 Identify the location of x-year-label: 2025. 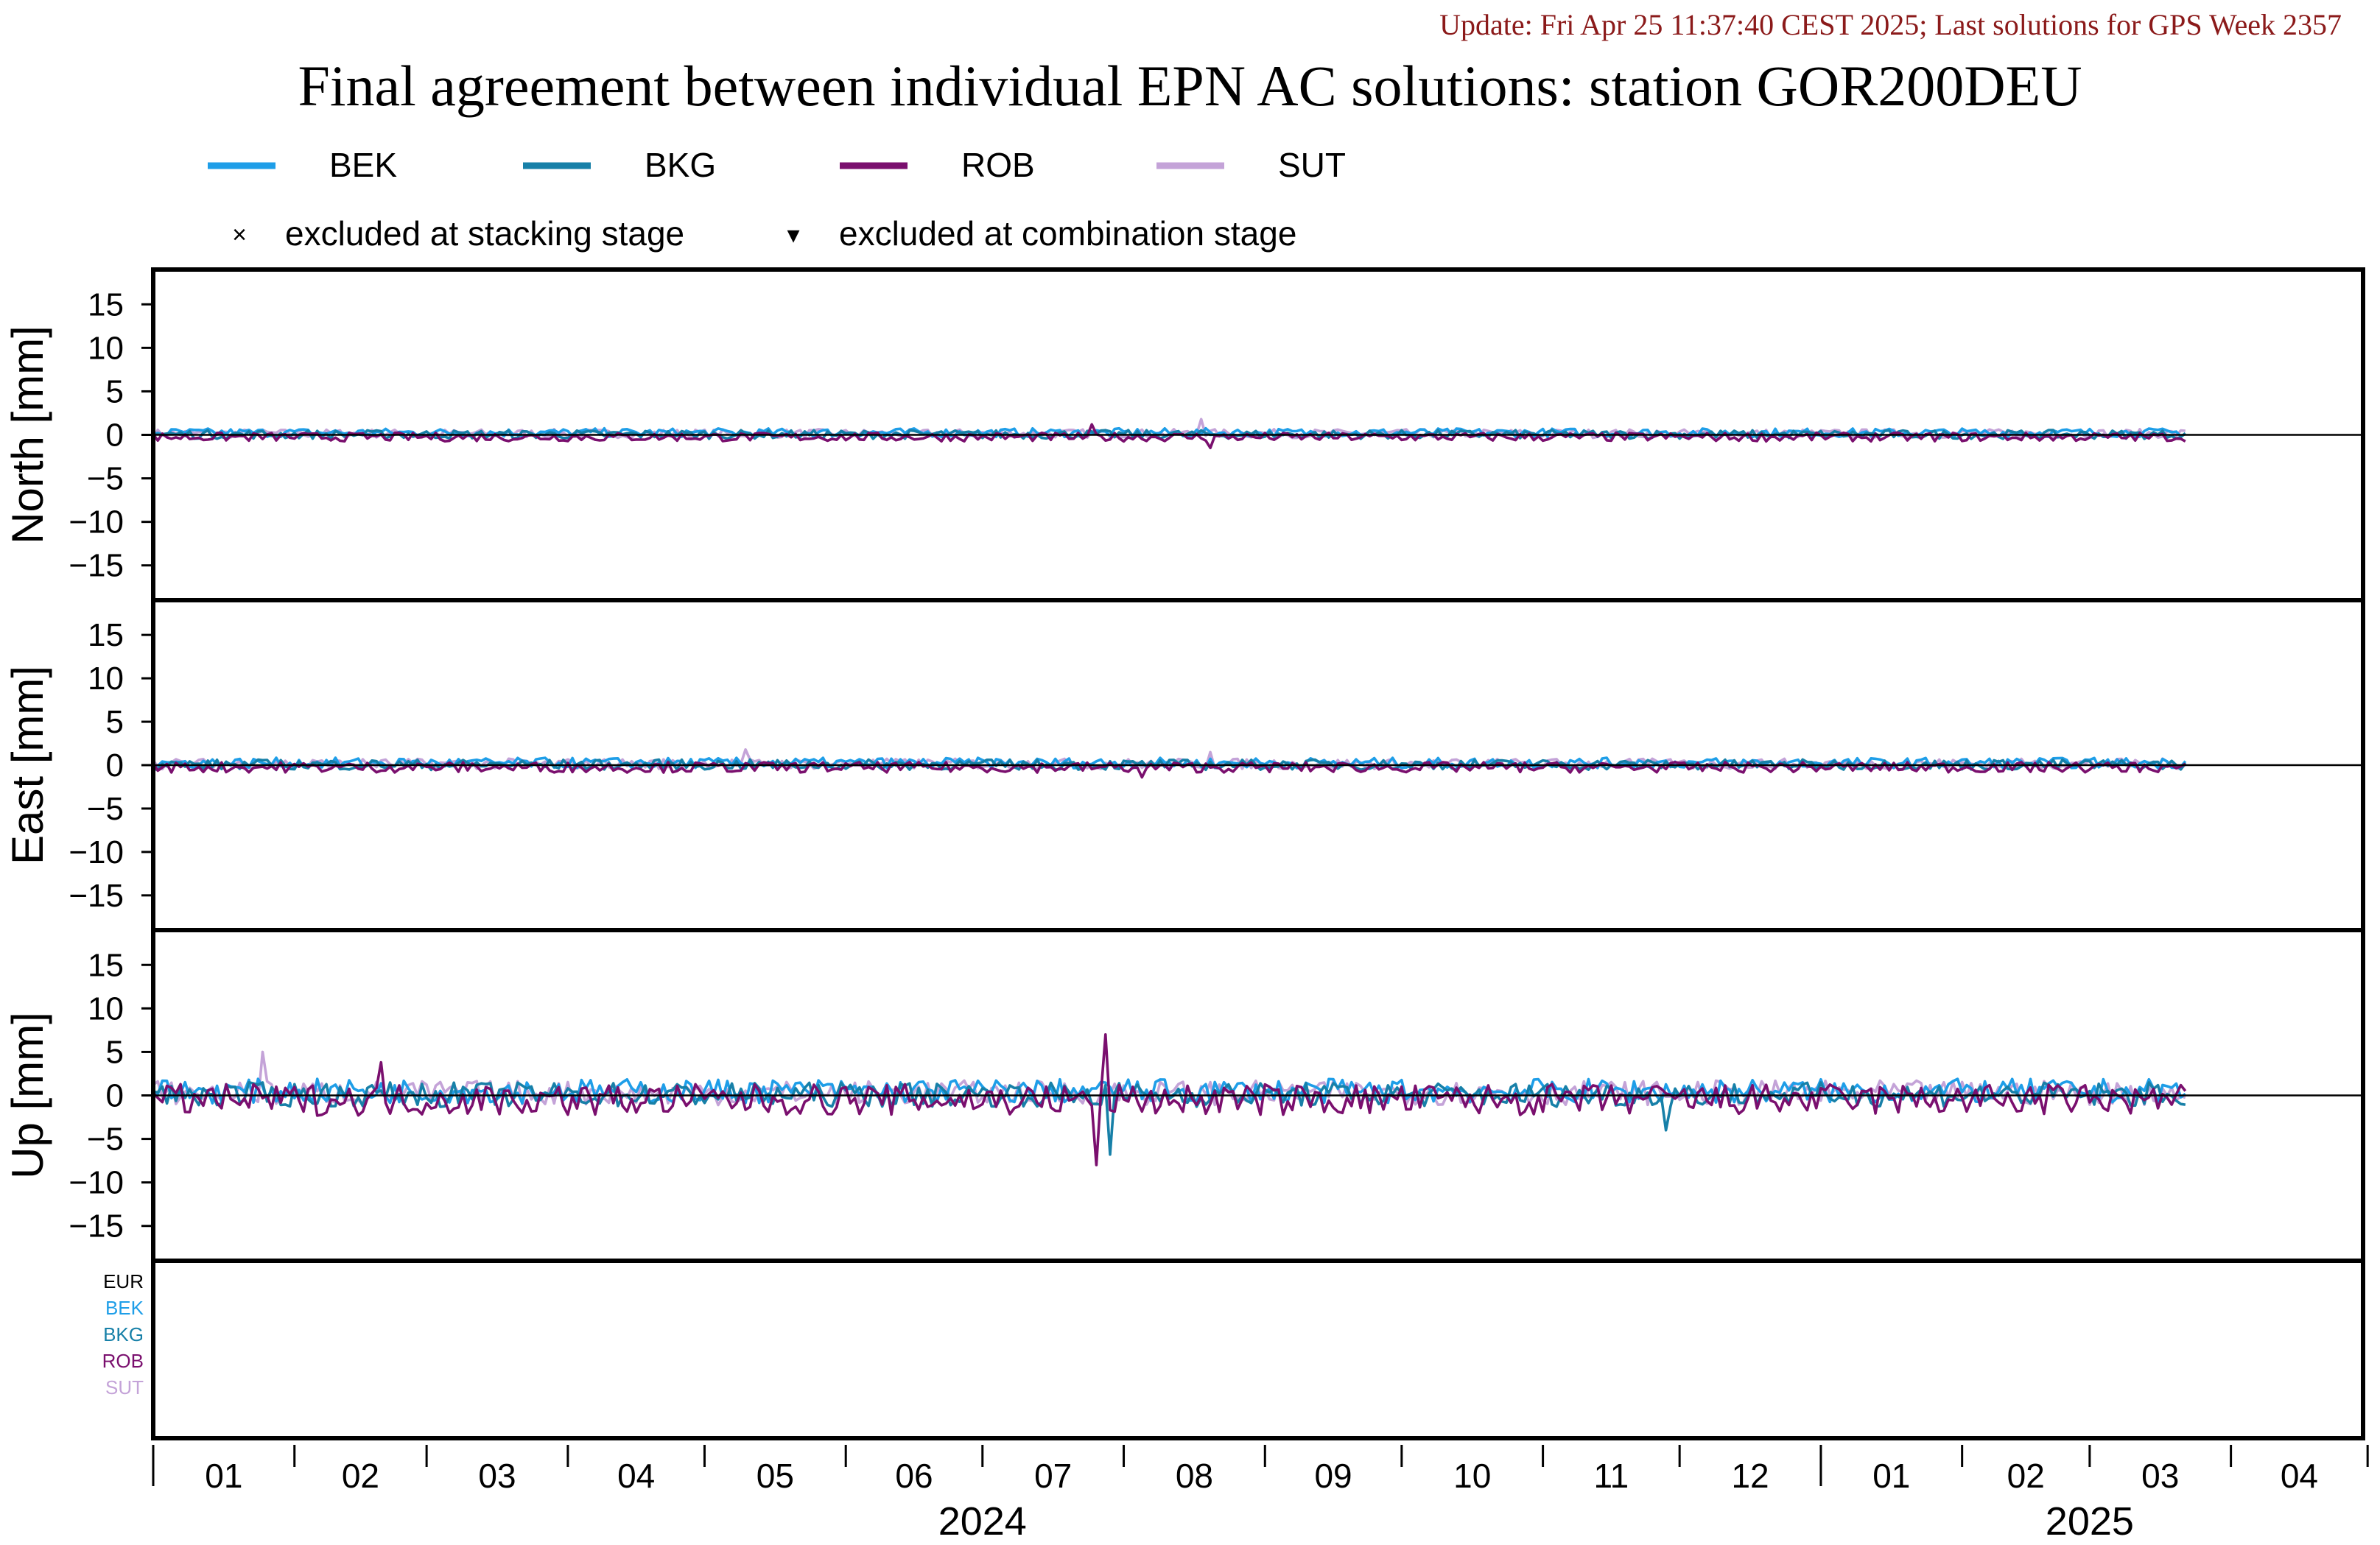
(2090, 1522).